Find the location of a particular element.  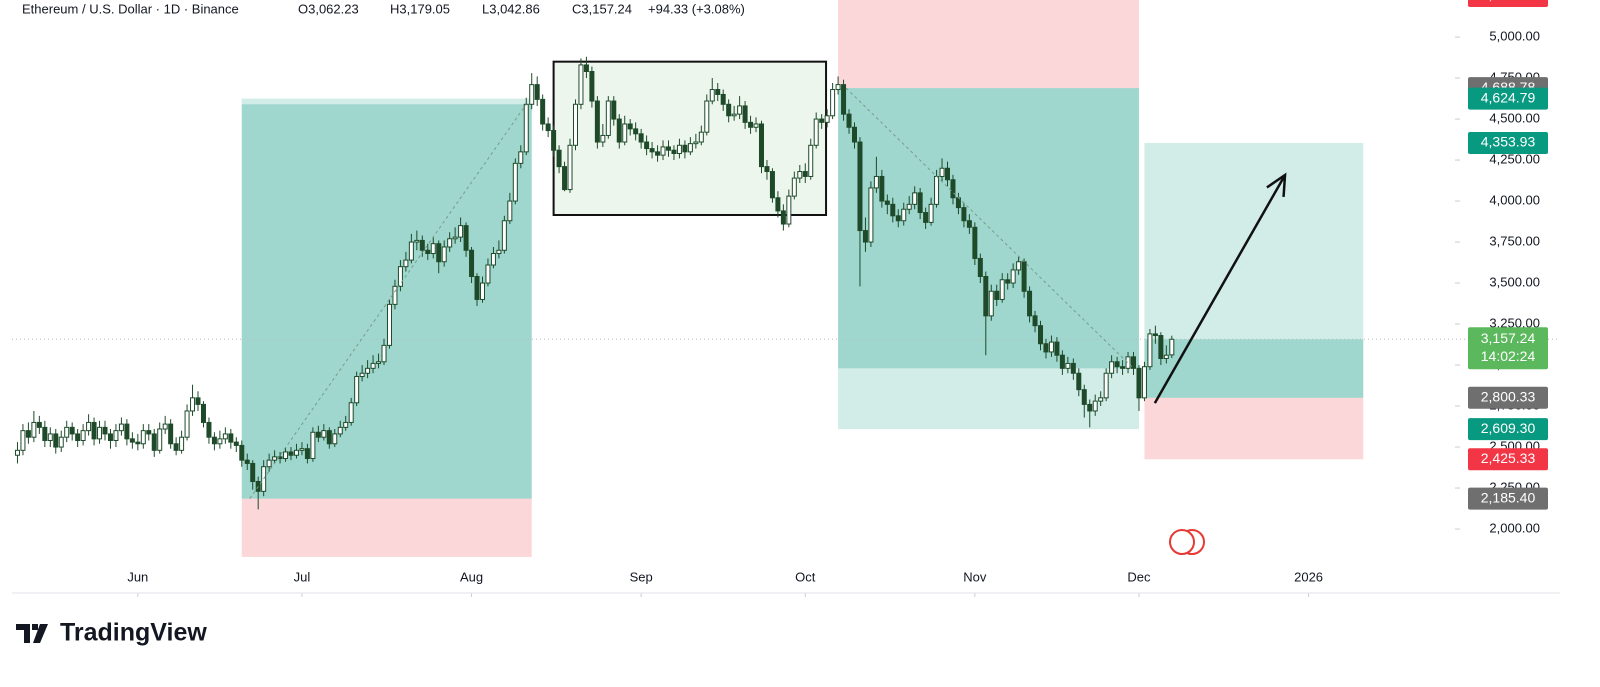

stop-zone is located at coordinates (386, 527).